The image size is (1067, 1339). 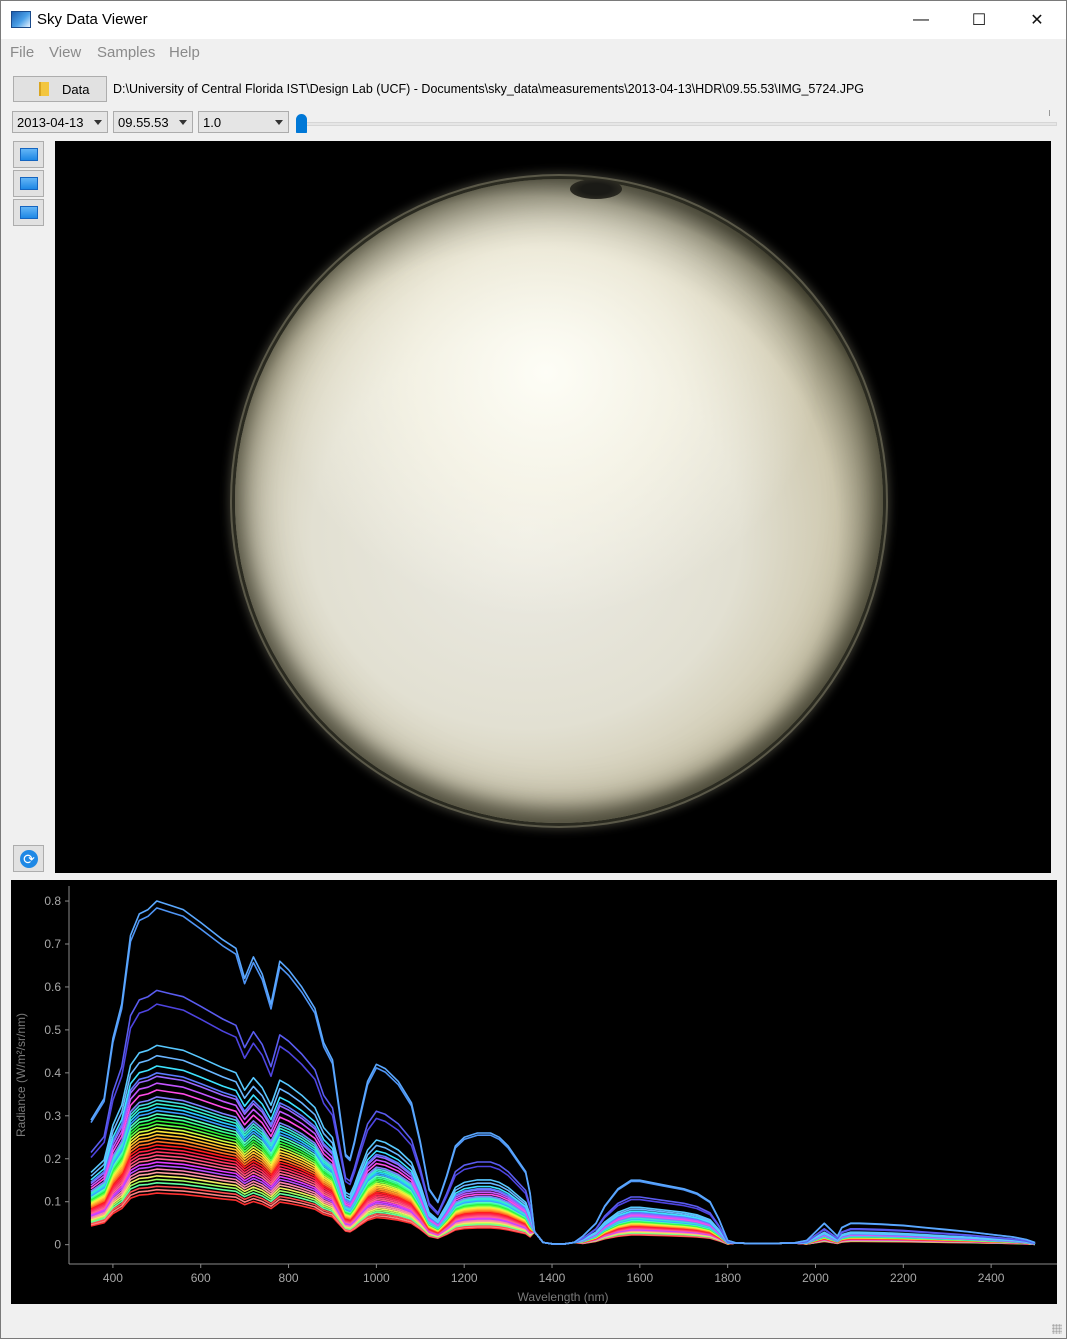 I want to click on exposure-select: 1.0, so click(x=243, y=122).